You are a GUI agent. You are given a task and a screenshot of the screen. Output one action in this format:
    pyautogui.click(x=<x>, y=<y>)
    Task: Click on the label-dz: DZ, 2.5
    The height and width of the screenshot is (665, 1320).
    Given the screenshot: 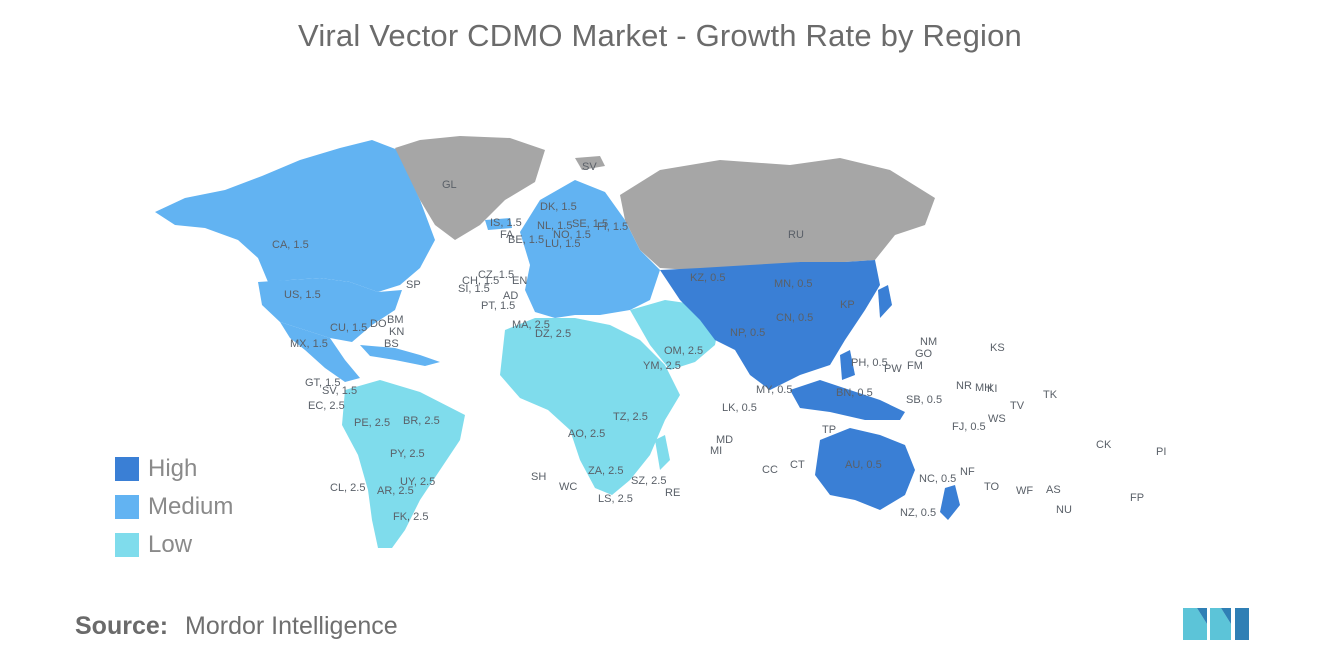 What is the action you would take?
    pyautogui.click(x=553, y=334)
    